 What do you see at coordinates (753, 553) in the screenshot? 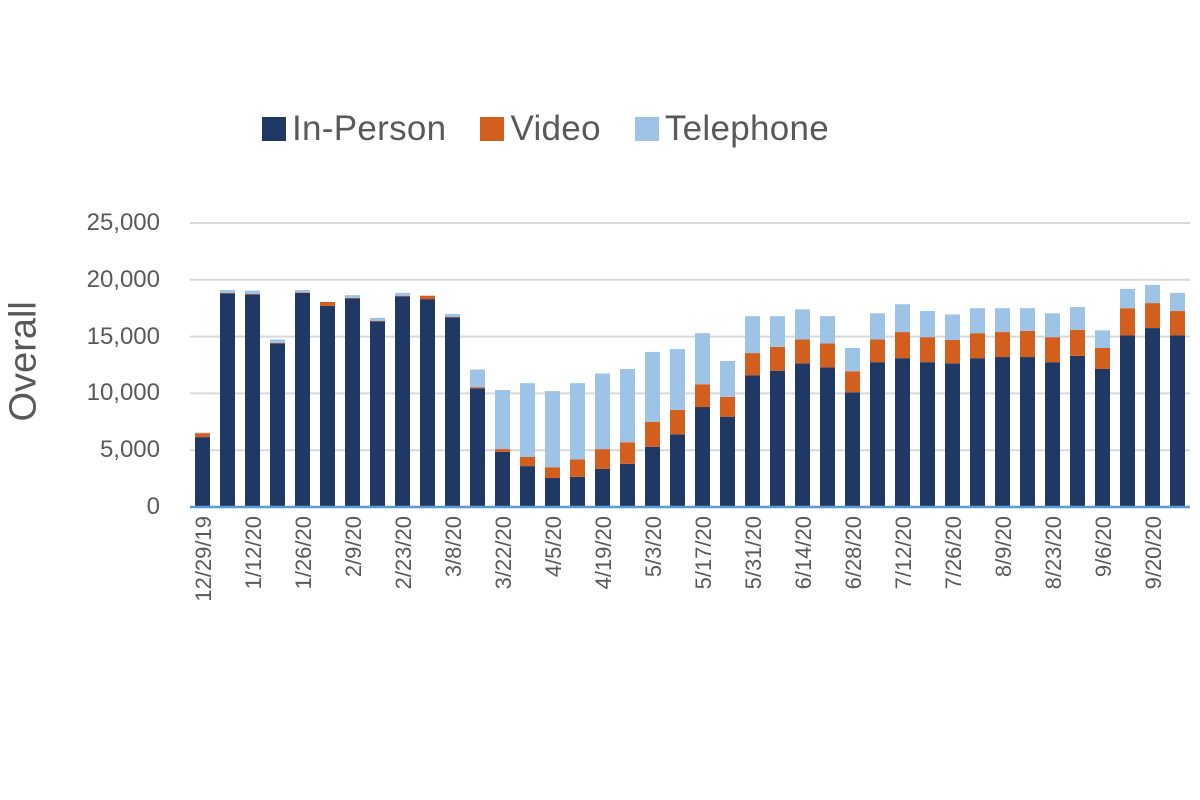
I see `x-tick-label: 5/31/20` at bounding box center [753, 553].